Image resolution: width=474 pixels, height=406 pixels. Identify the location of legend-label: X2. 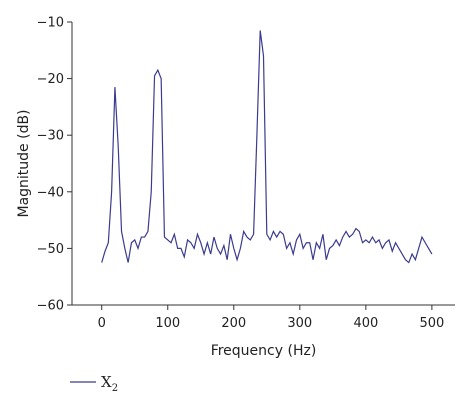
(109, 383).